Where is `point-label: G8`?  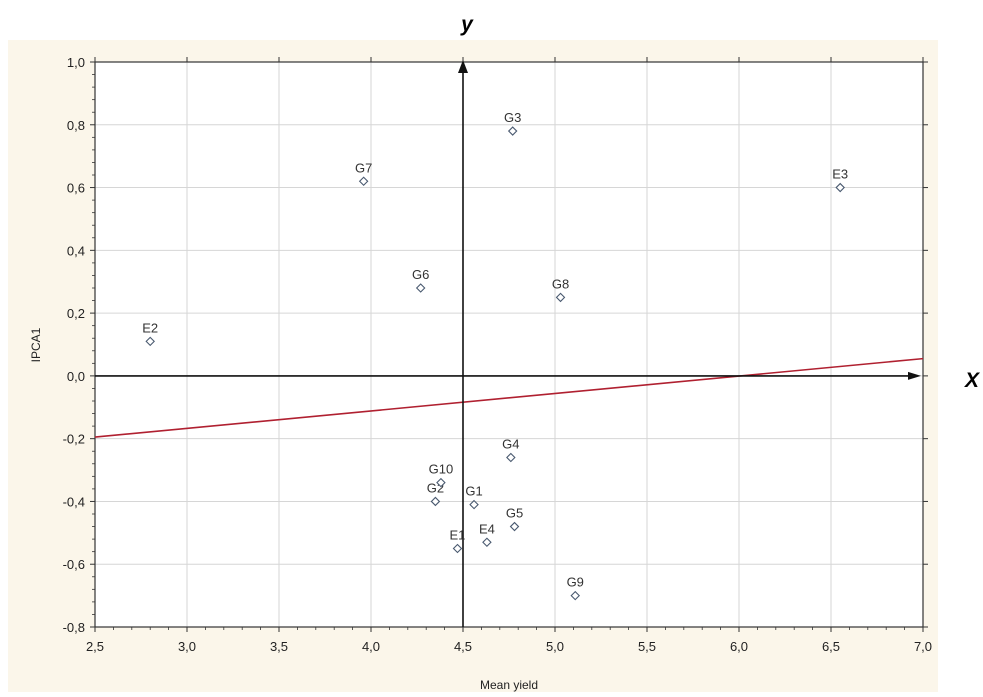 point-label: G8 is located at coordinates (560, 283).